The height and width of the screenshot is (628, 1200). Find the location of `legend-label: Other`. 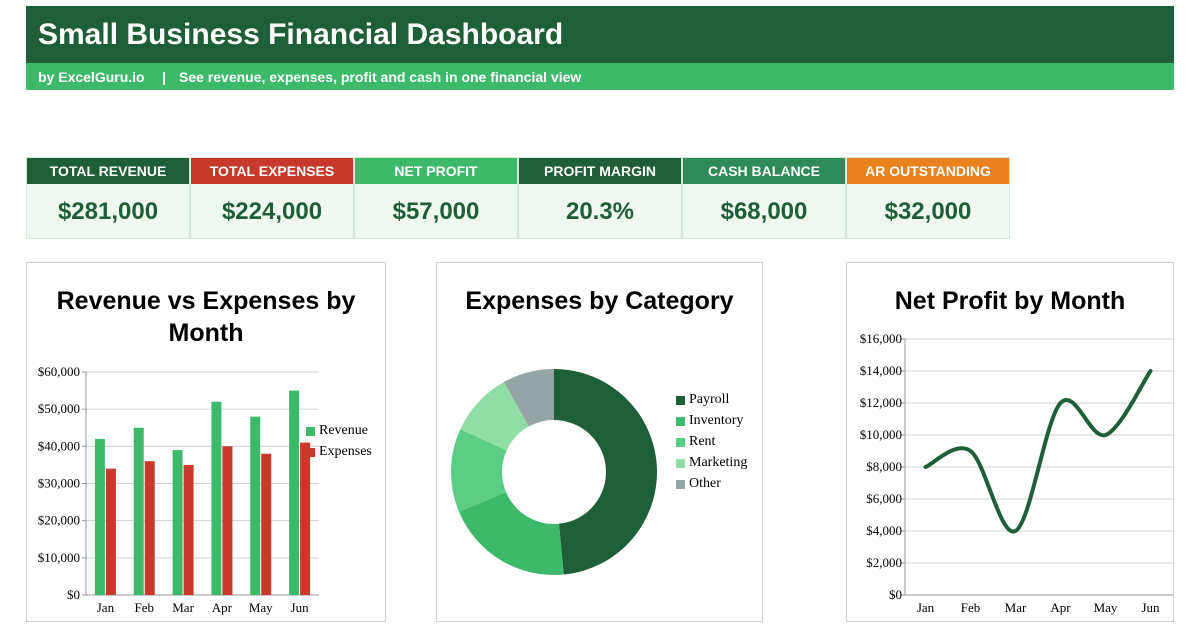

legend-label: Other is located at coordinates (705, 483).